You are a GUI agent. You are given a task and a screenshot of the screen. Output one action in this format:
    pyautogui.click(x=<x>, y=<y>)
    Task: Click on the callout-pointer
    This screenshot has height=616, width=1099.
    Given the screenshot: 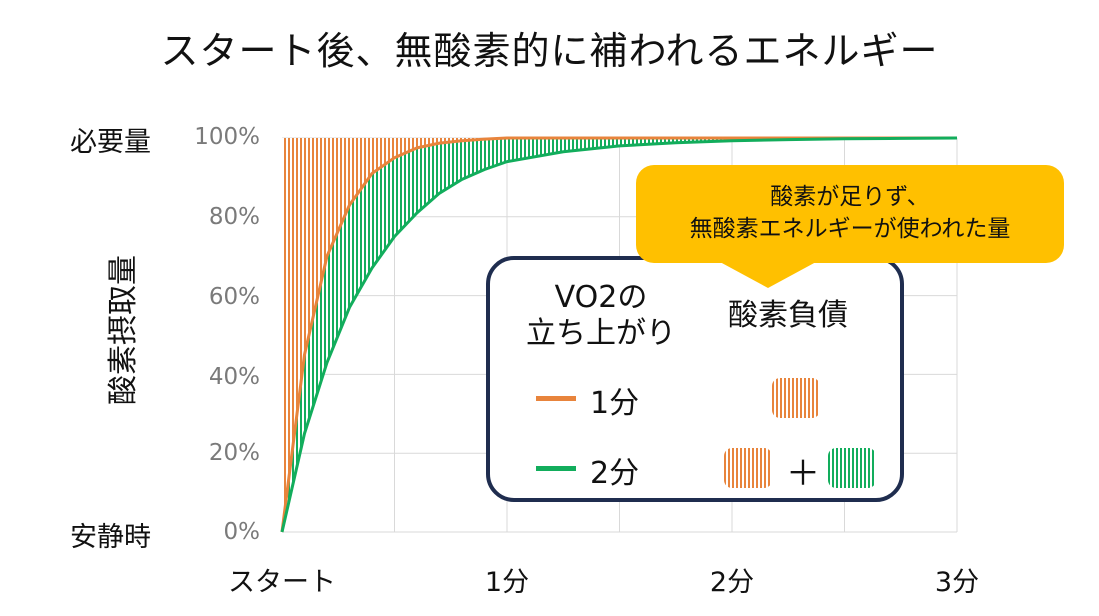 What is the action you would take?
    pyautogui.click(x=768, y=275)
    